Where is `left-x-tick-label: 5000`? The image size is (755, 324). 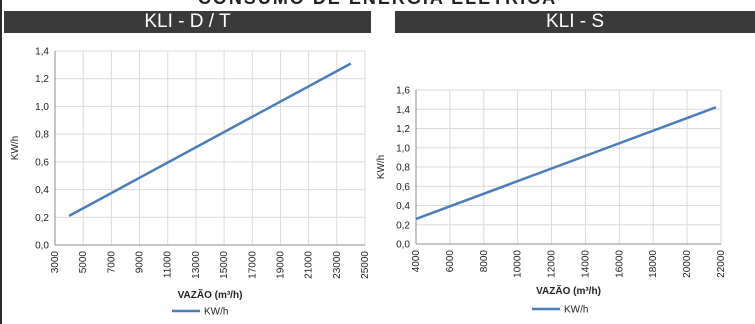
left-x-tick-label: 5000 is located at coordinates (83, 262).